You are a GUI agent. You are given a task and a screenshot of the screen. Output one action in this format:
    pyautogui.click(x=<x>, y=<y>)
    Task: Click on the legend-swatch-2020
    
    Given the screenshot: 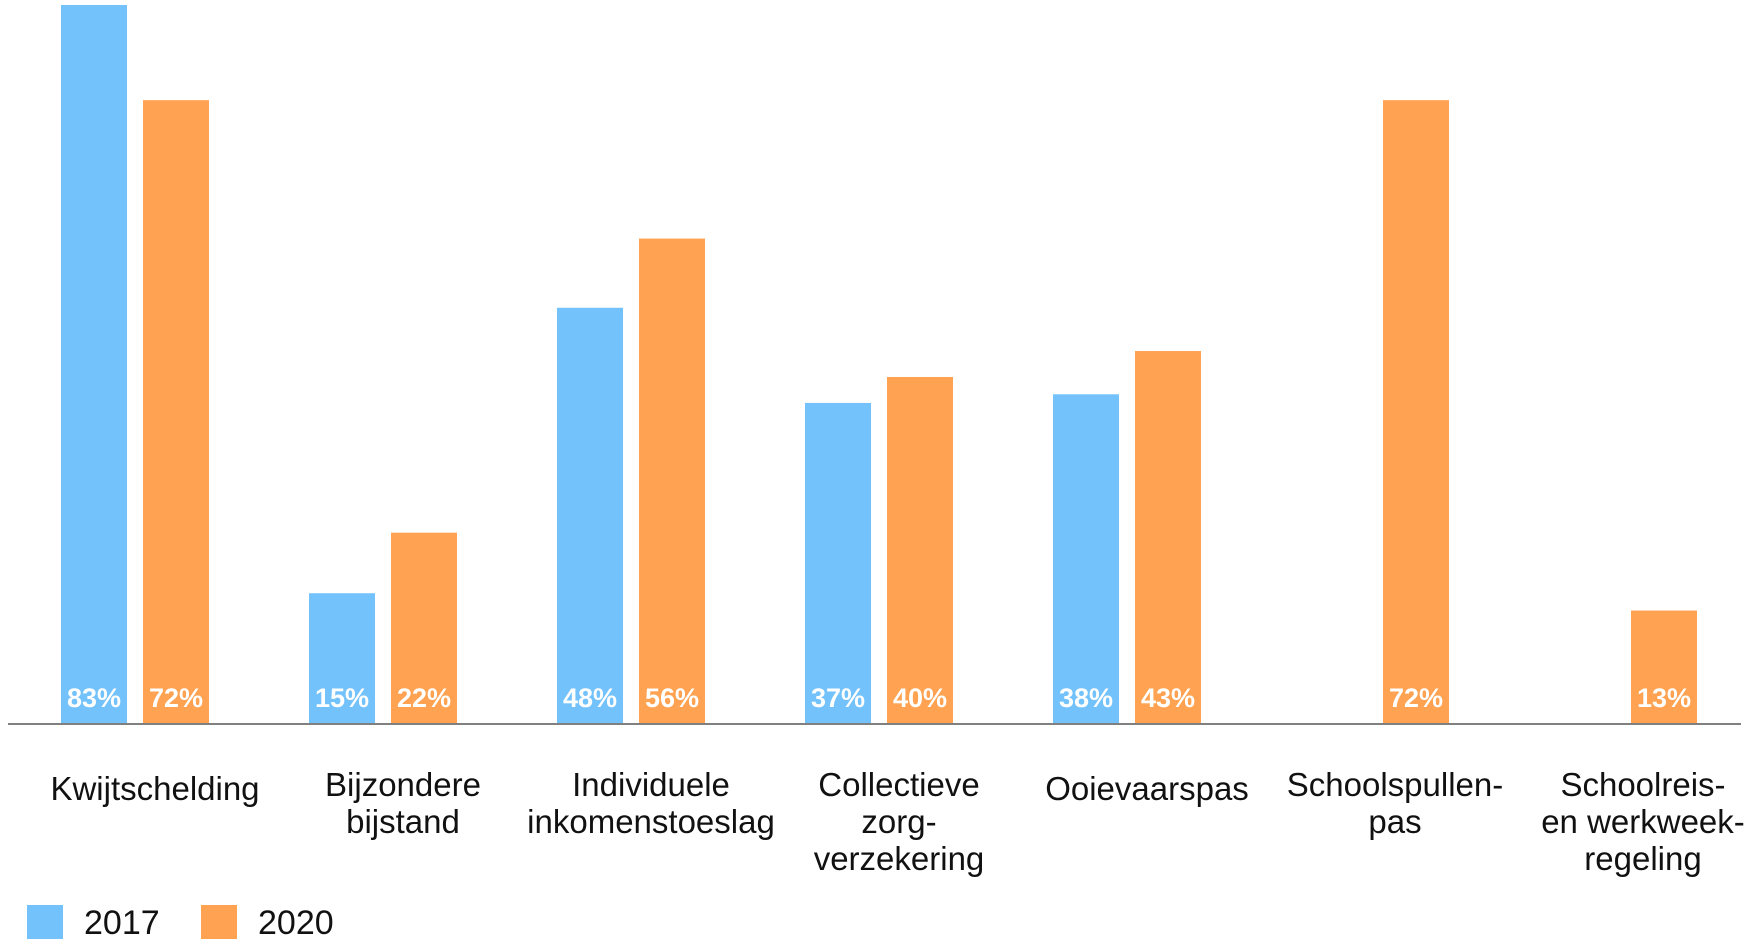 What is the action you would take?
    pyautogui.click(x=219, y=922)
    